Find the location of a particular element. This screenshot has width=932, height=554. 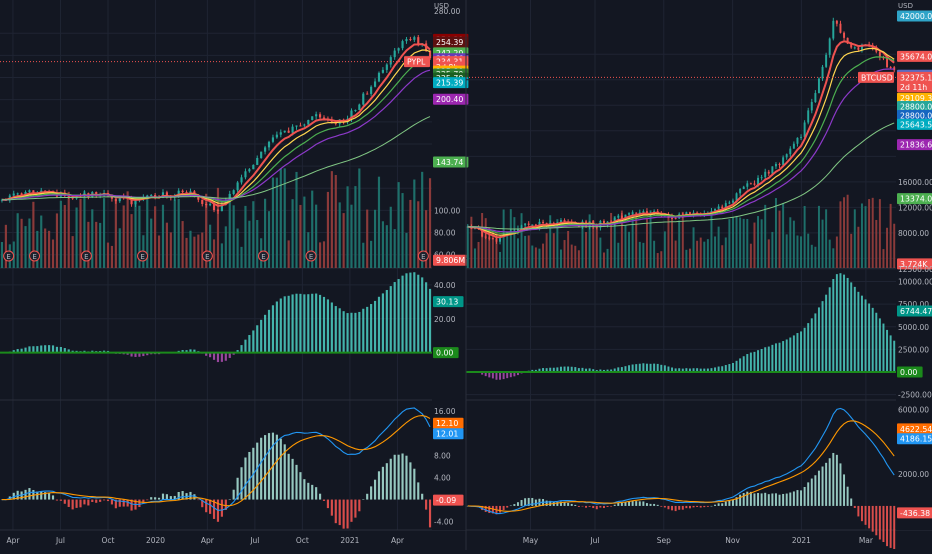

macd-tick-label: 4.00 is located at coordinates (442, 477).